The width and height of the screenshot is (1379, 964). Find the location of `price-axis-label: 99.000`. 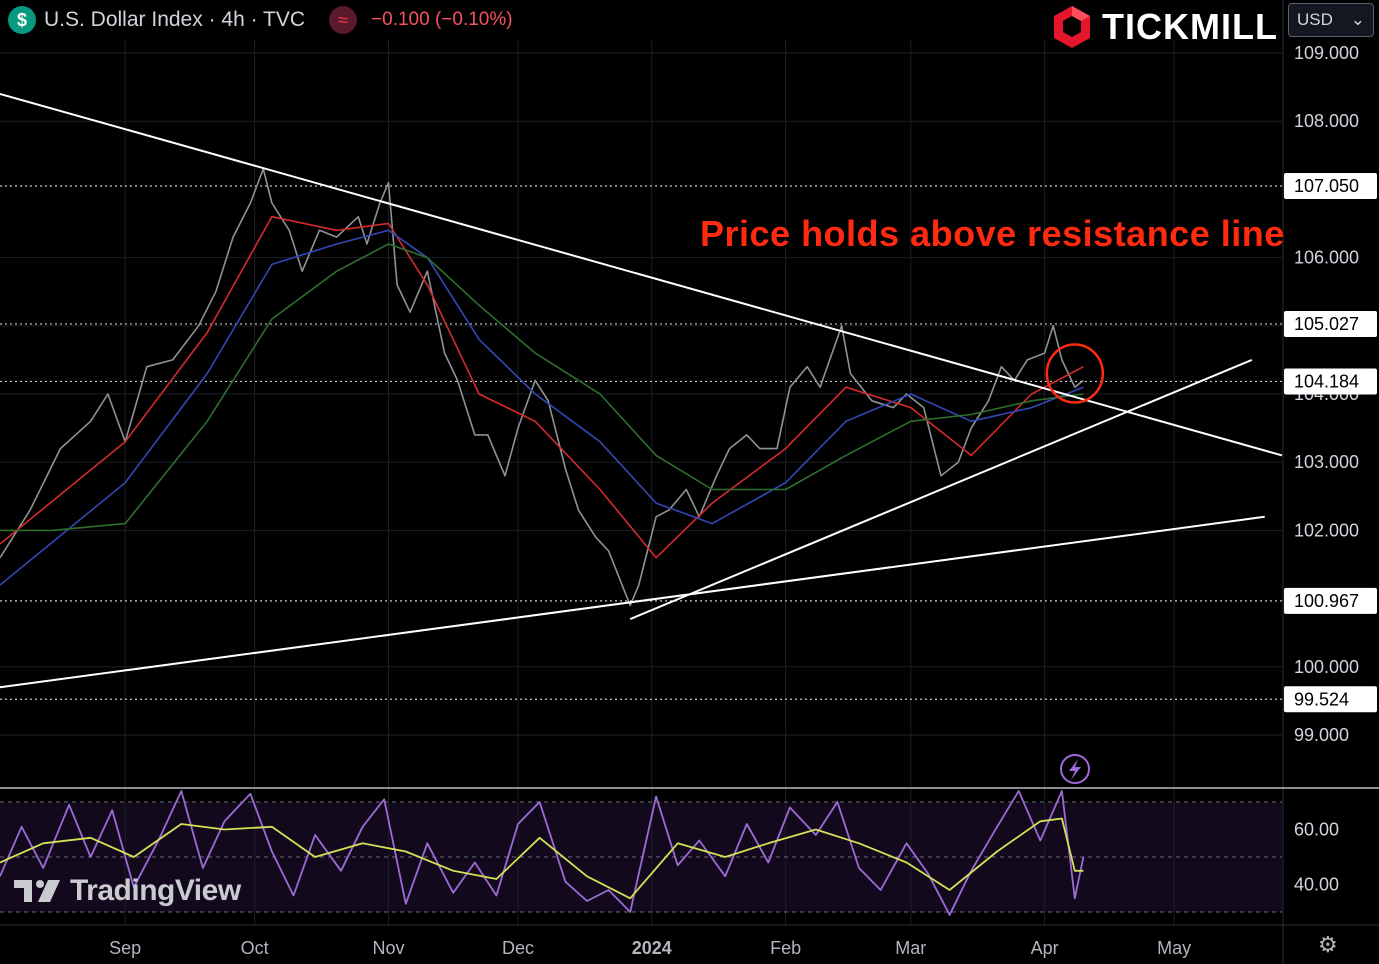

price-axis-label: 99.000 is located at coordinates (1321, 735).